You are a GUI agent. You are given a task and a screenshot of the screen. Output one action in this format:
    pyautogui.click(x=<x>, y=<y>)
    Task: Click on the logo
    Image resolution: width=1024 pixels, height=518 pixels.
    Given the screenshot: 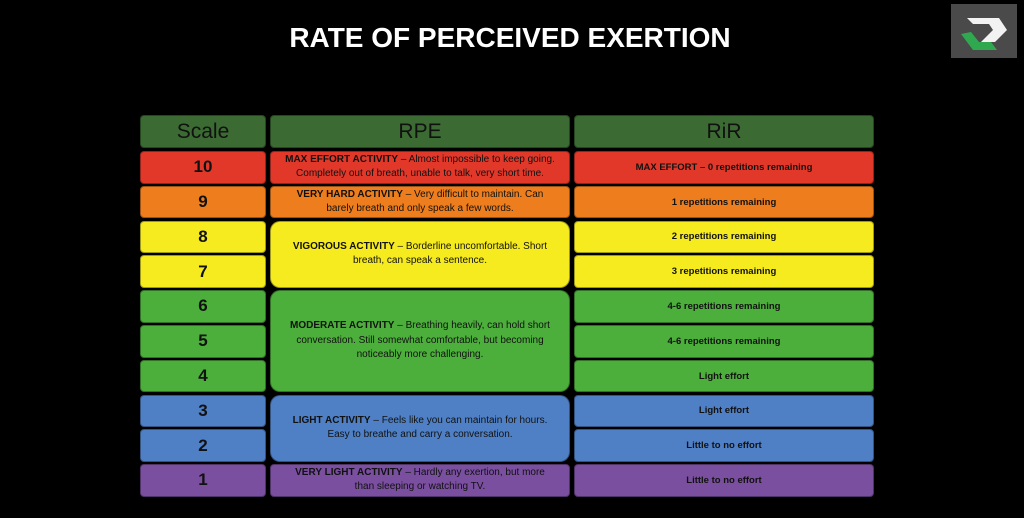 What is the action you would take?
    pyautogui.click(x=984, y=31)
    